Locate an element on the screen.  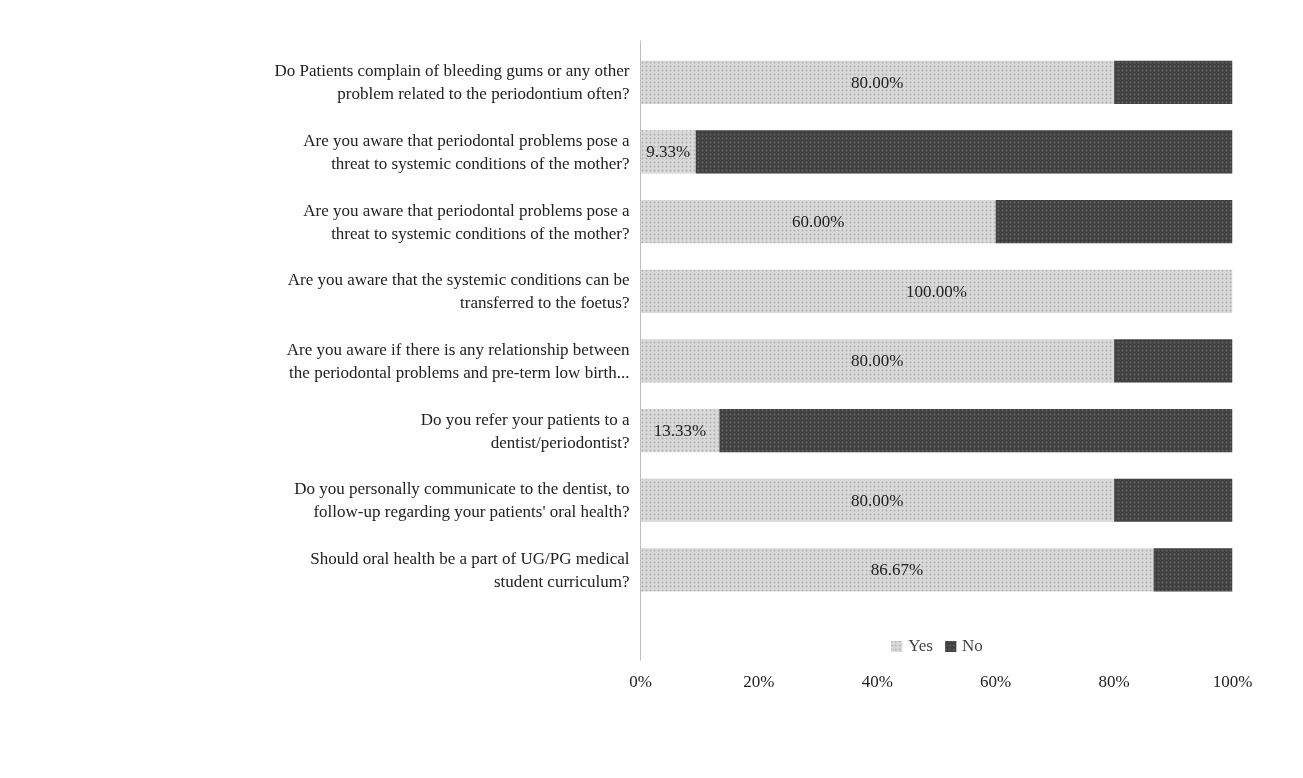
data-label: 86.67% is located at coordinates (897, 570).